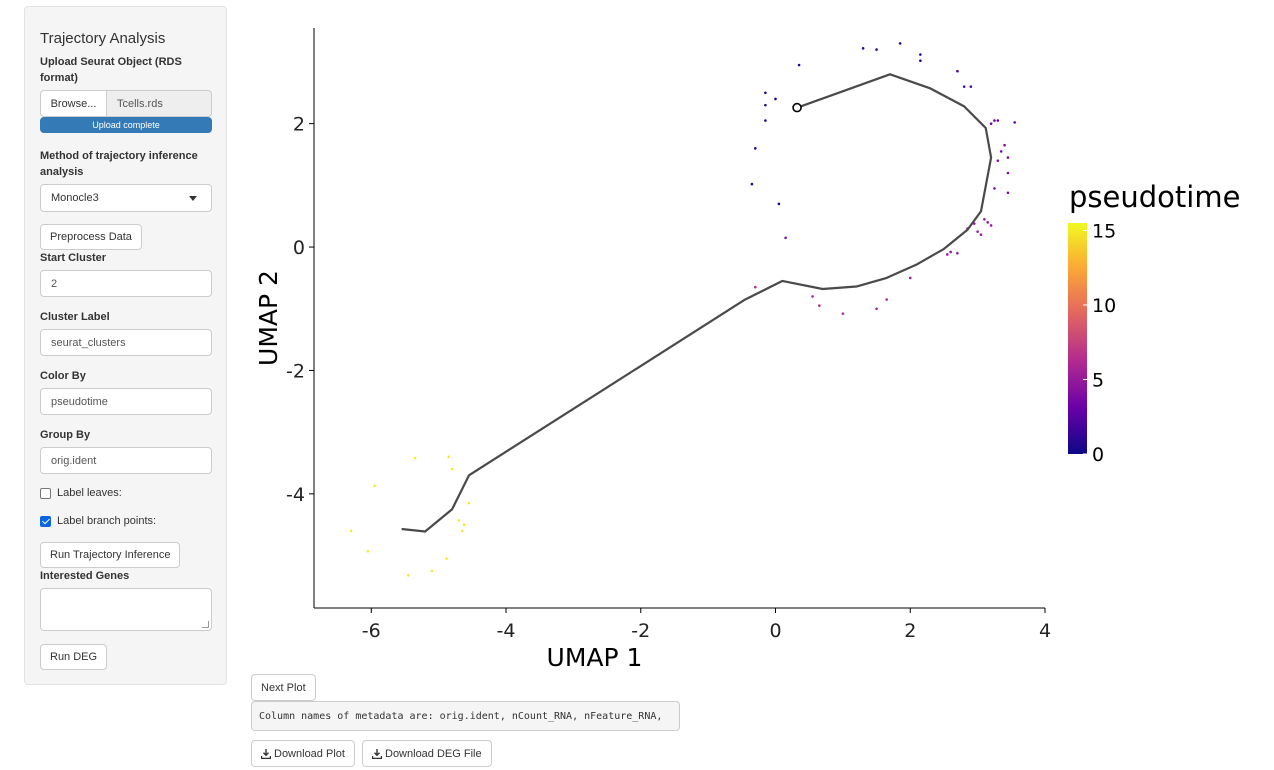  Describe the element at coordinates (295, 495) in the screenshot. I see `y-tick-label: -4` at that location.